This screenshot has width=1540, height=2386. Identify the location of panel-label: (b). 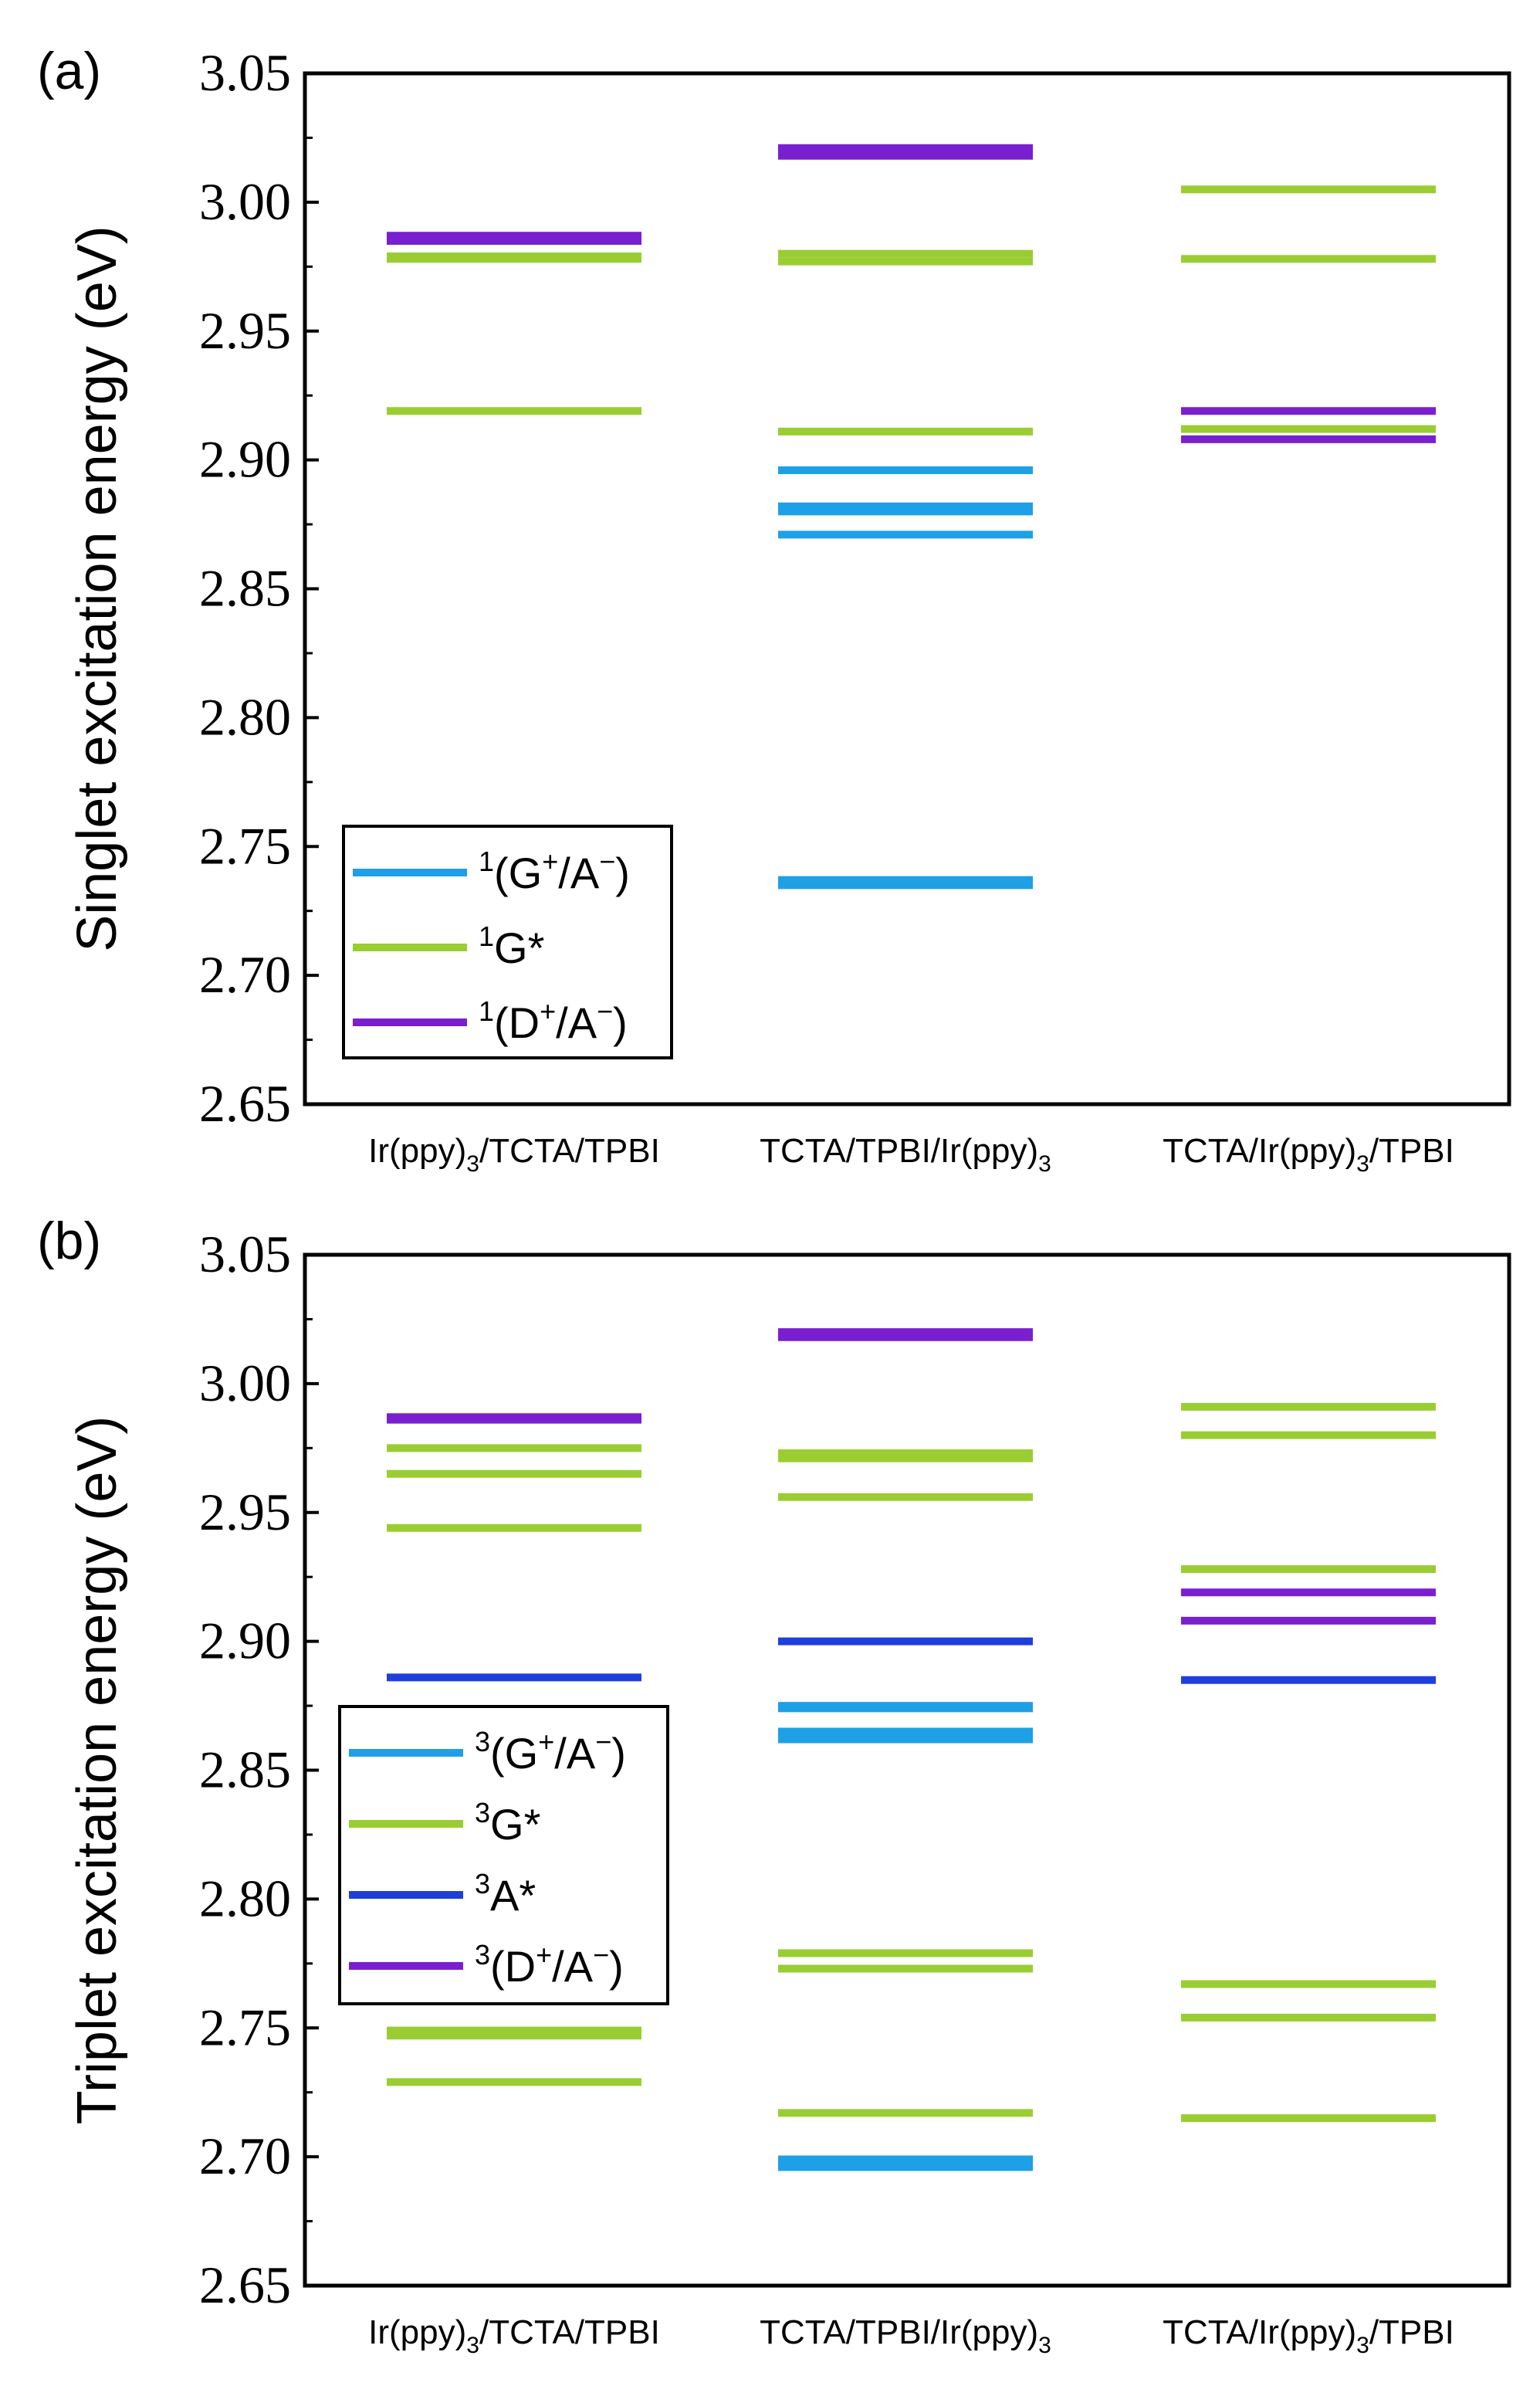
(69, 1241).